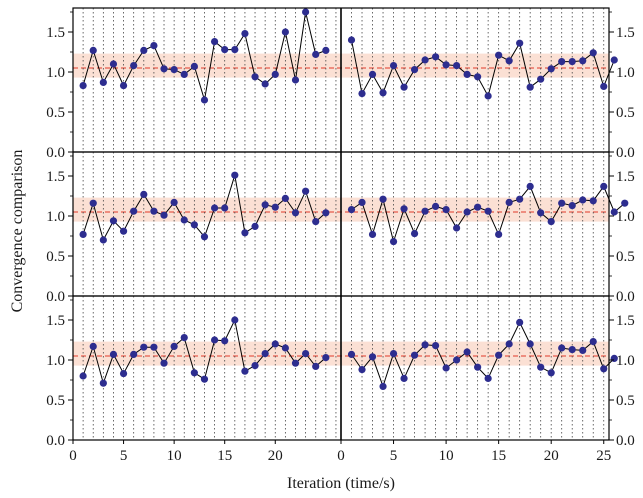 The image size is (643, 498). I want to click on x-tick-label: 10, so click(174, 456).